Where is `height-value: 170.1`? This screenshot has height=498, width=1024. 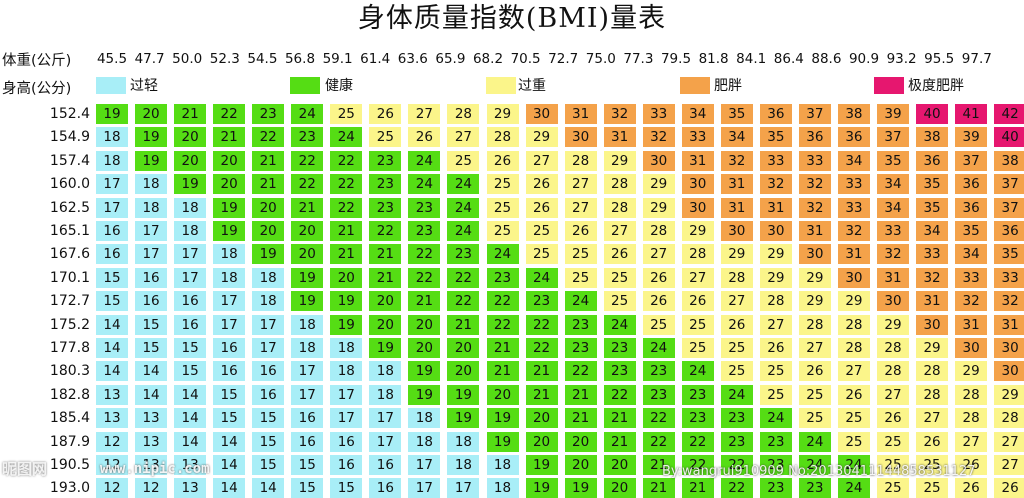
height-value: 170.1 is located at coordinates (69, 277).